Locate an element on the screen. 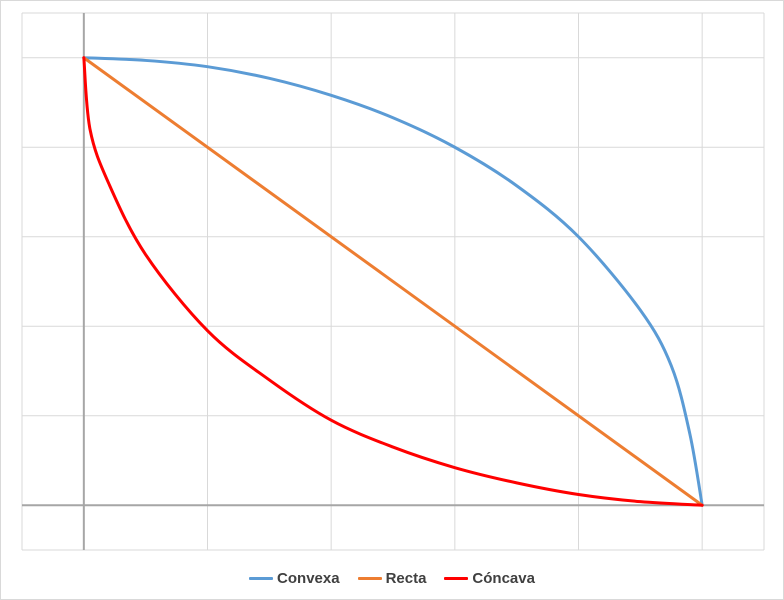  legend-item-concava: Cóncava is located at coordinates (489, 578).